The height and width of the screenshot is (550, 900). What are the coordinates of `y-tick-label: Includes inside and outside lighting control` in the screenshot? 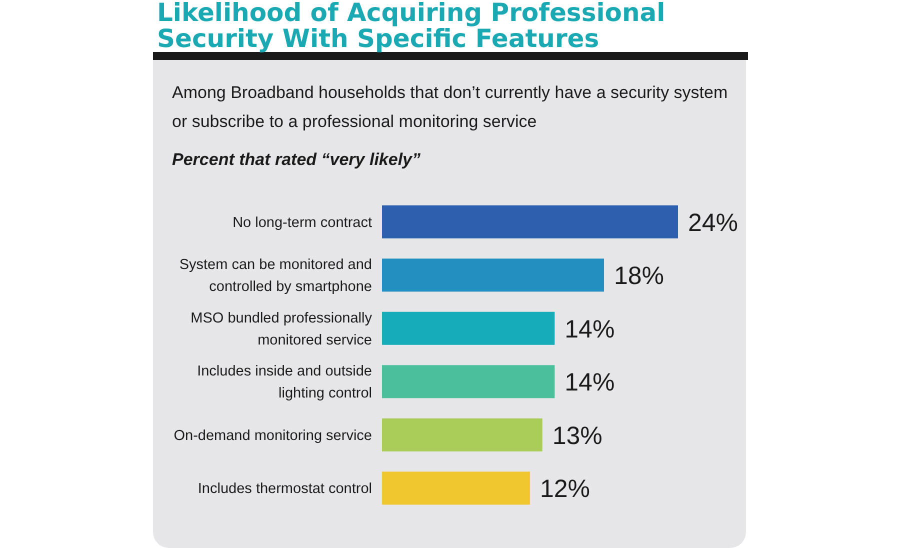 It's located at (284, 383).